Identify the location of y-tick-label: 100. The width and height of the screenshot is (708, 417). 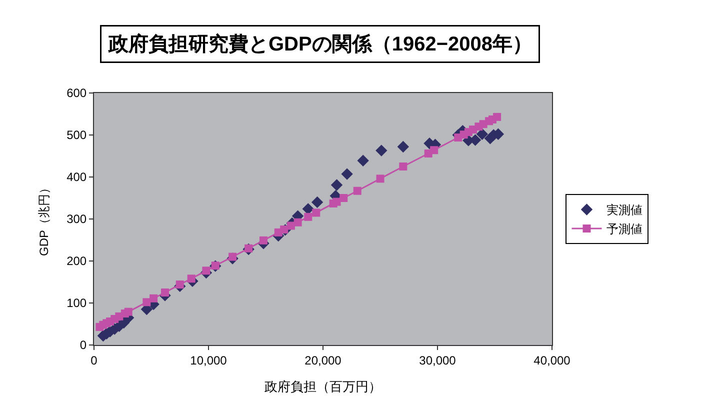
(76, 303).